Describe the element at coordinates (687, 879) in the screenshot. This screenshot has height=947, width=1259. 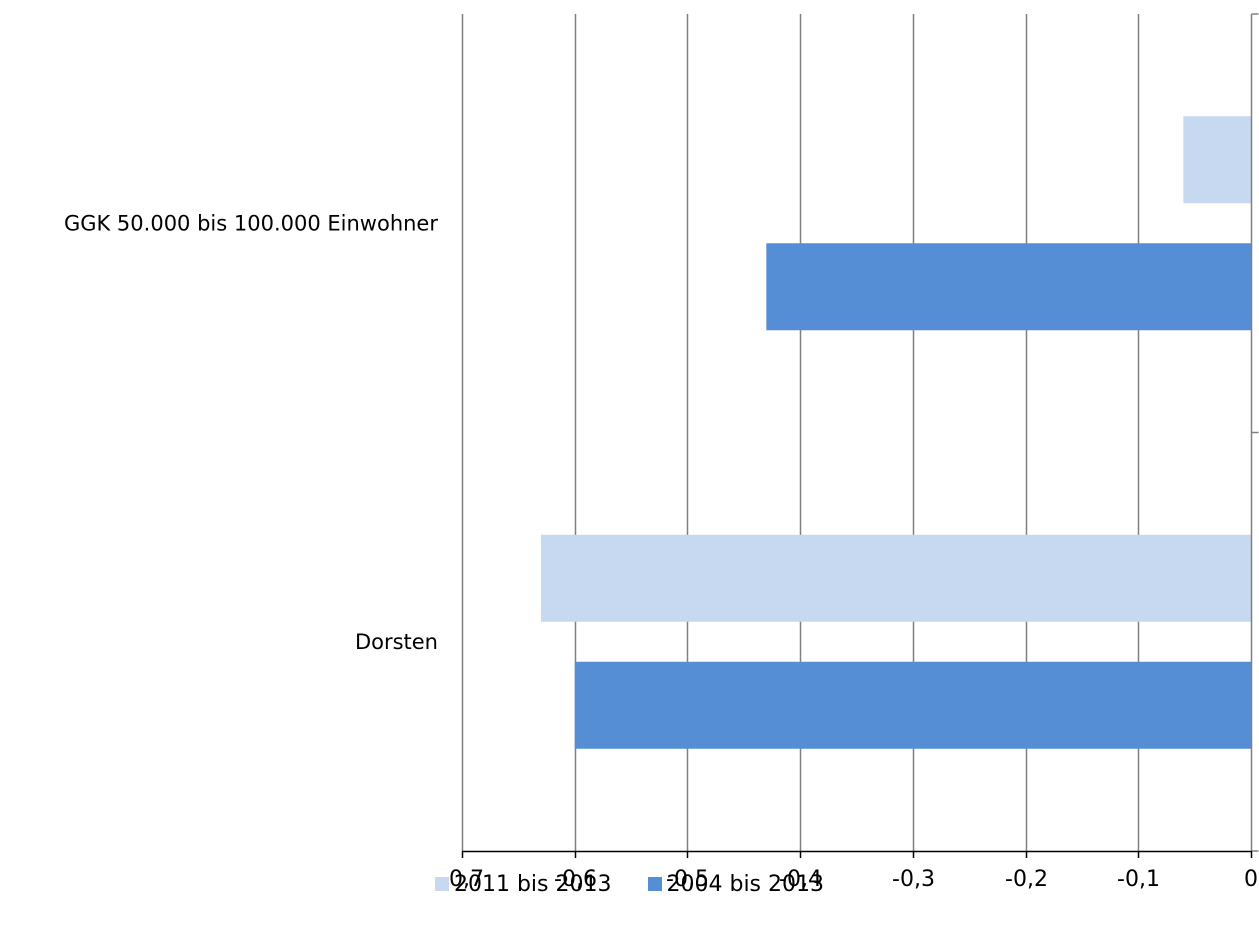
I see `x-tick-label: -0,5` at that location.